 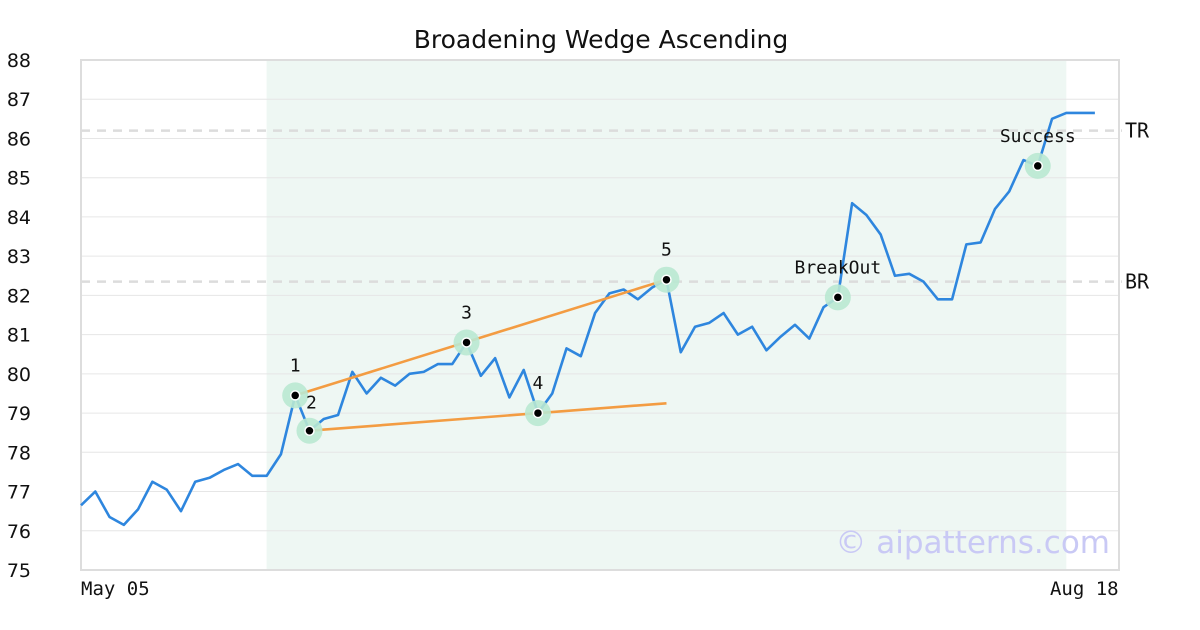 I want to click on y-tick-label: 75, so click(x=19, y=571).